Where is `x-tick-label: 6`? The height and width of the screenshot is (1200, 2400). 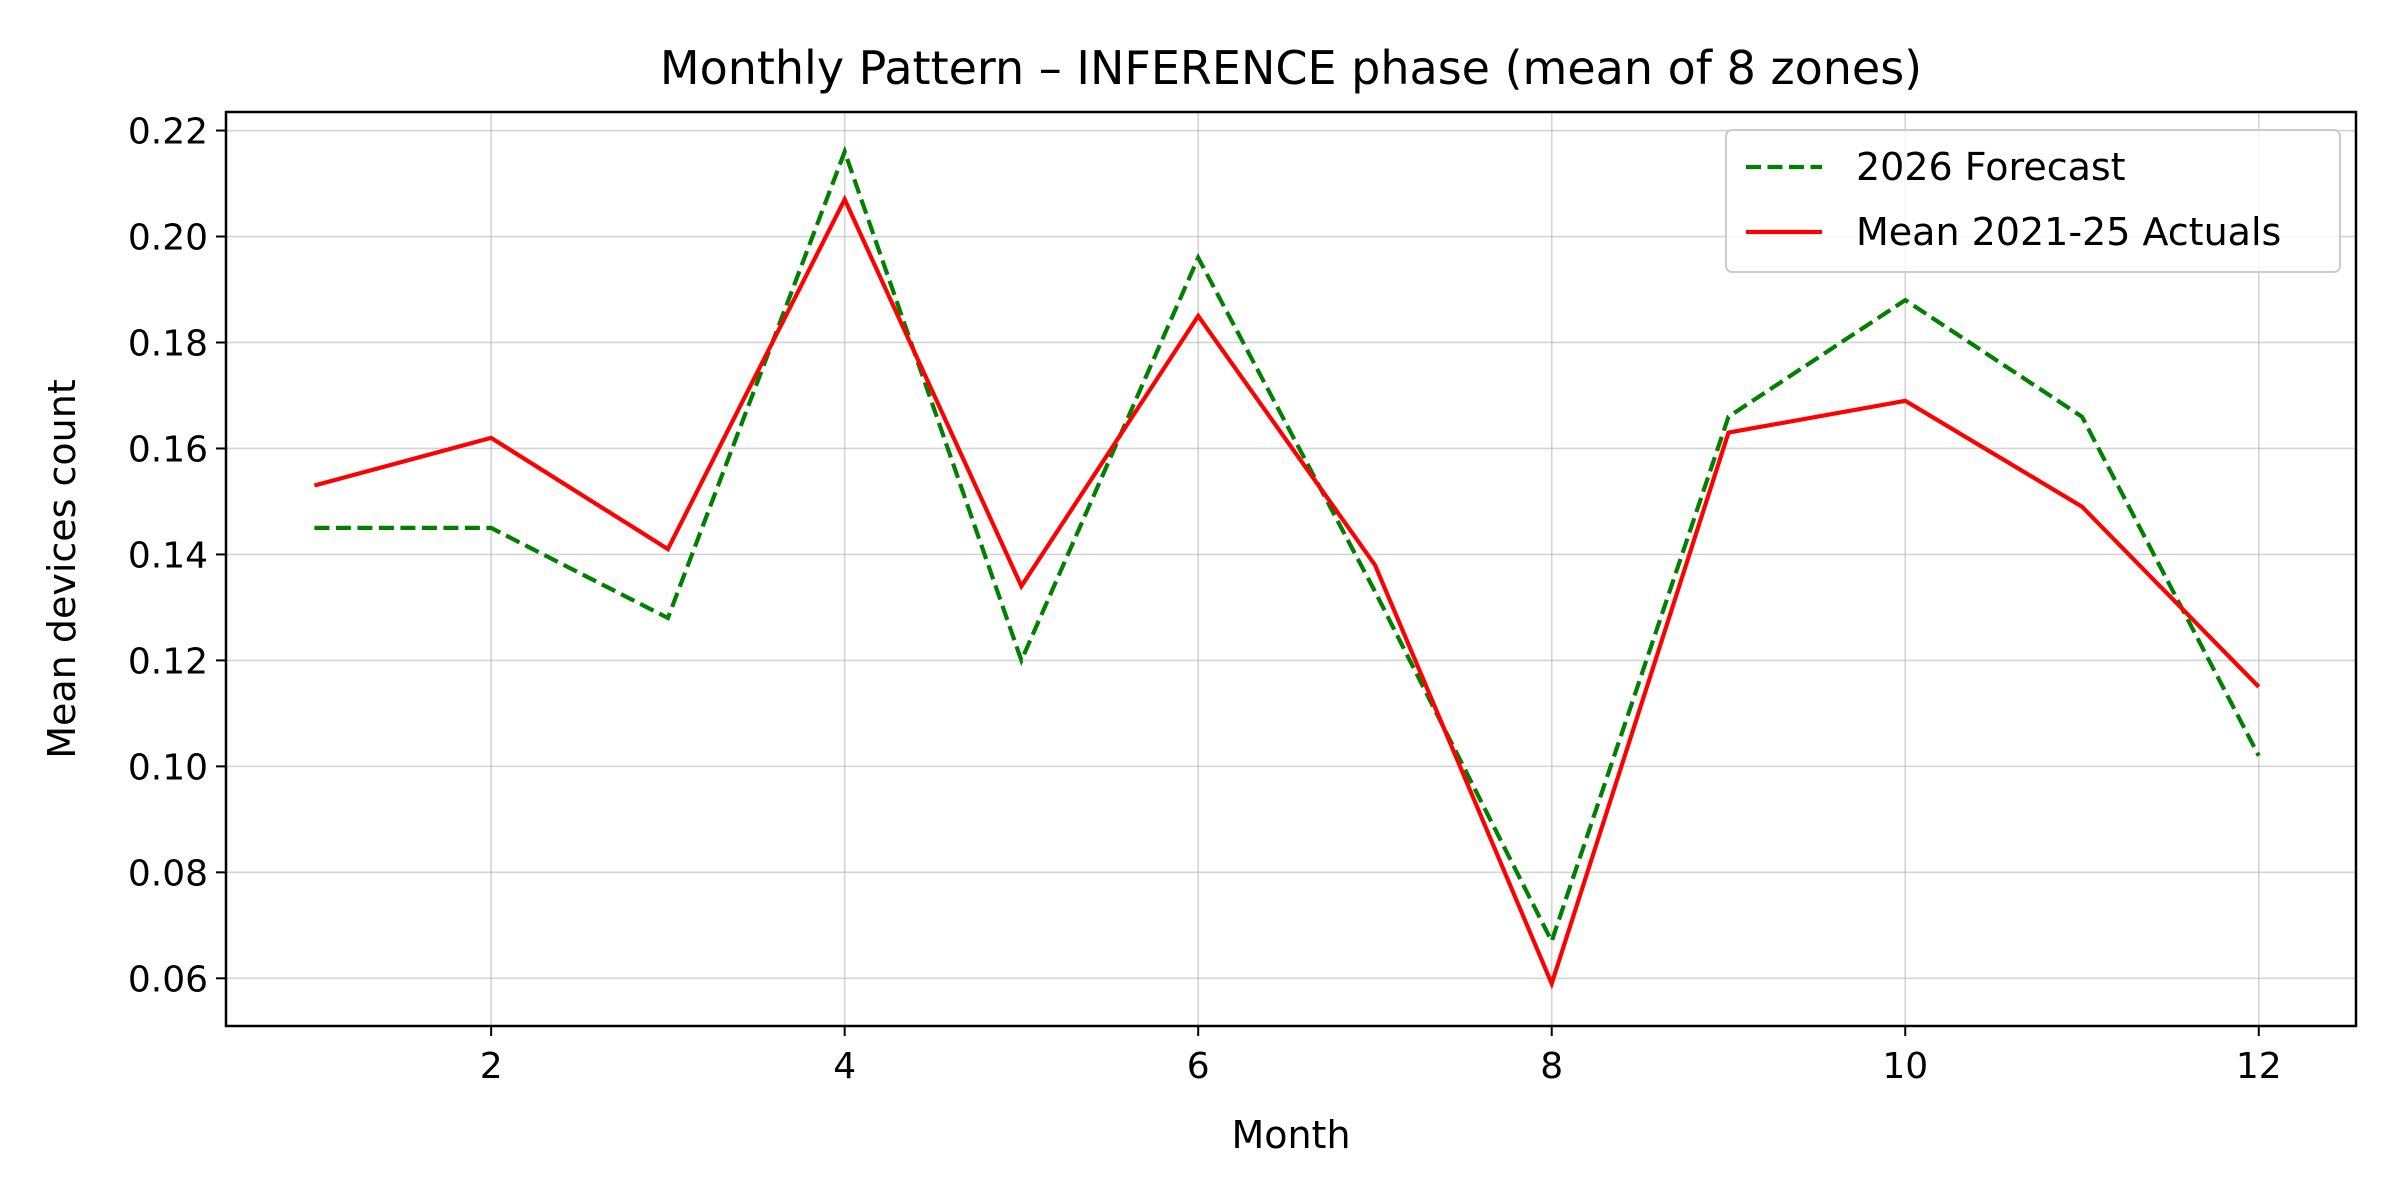
x-tick-label: 6 is located at coordinates (1198, 1066).